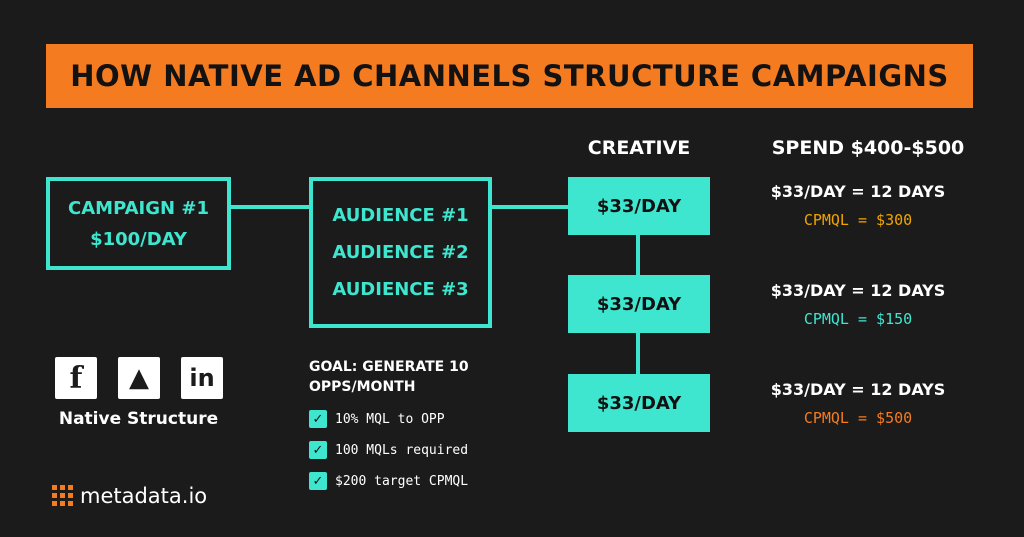 This screenshot has height=537, width=1024. What do you see at coordinates (202, 378) in the screenshot?
I see `linkedin-icon: in` at bounding box center [202, 378].